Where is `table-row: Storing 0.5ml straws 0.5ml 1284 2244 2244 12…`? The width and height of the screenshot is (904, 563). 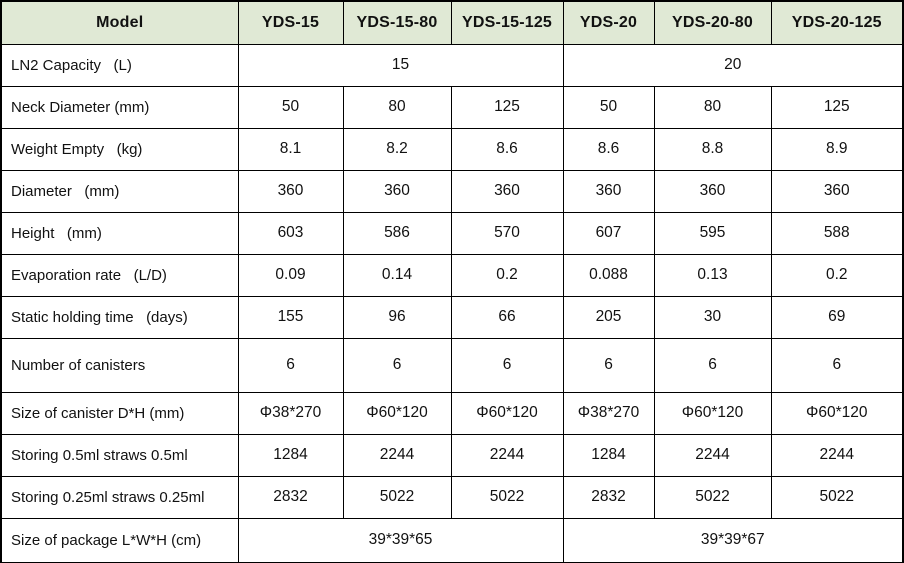
table-row: Storing 0.5ml straws 0.5ml 1284 2244 2244 12… is located at coordinates (452, 455).